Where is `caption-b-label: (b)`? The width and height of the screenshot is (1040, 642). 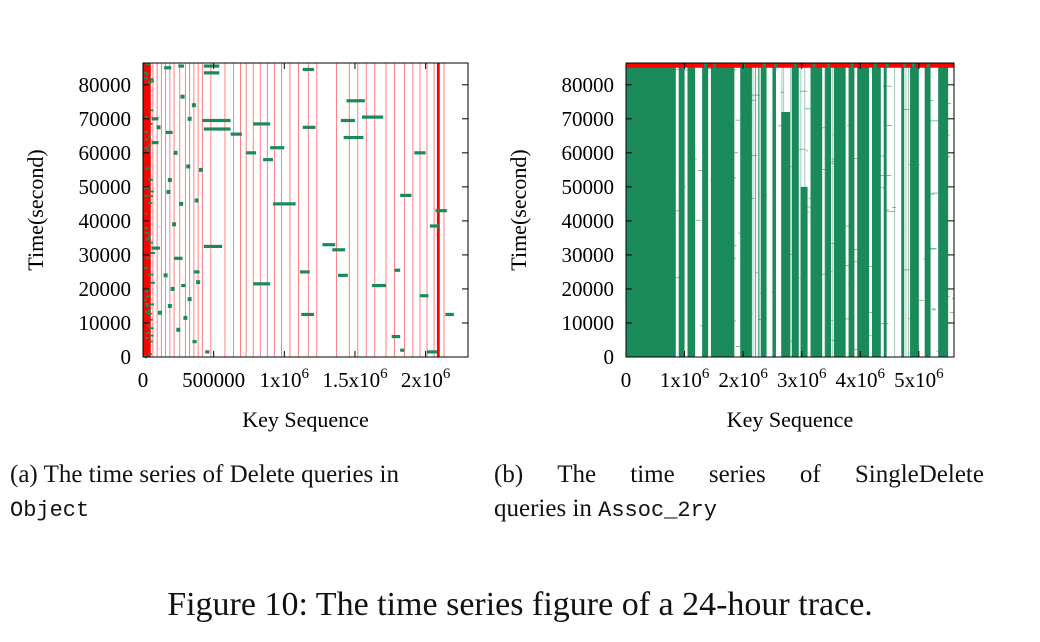
caption-b-label: (b) is located at coordinates (509, 474).